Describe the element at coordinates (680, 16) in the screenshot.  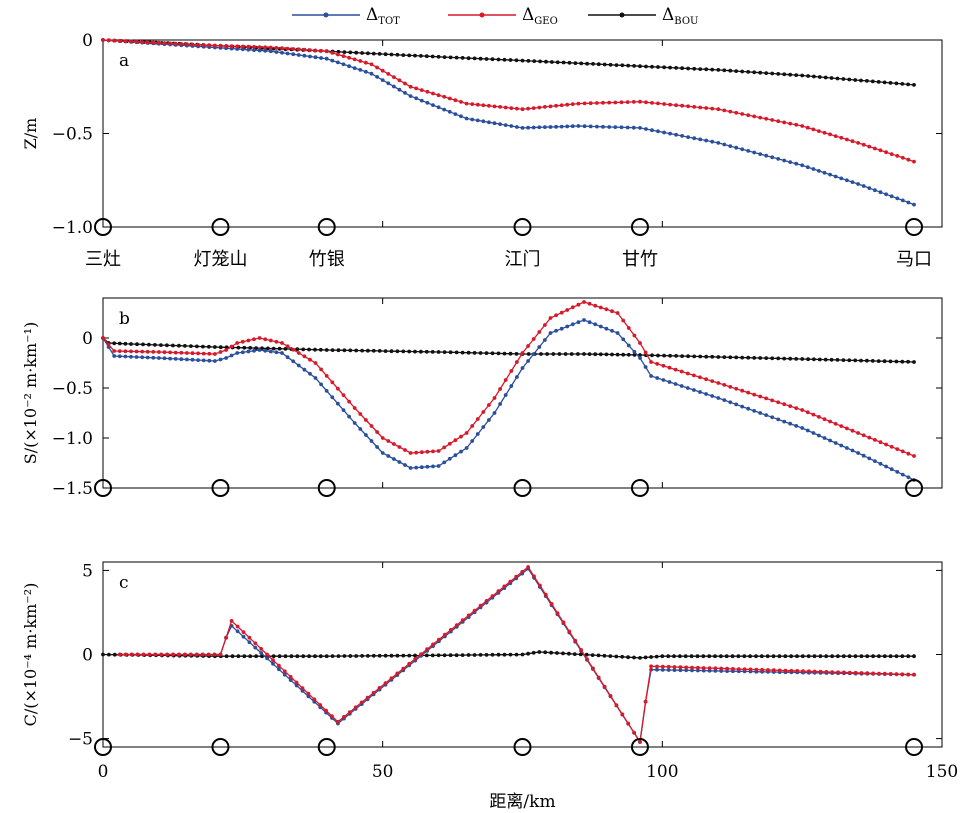
I see `legend-label-bou: ΔBOU` at that location.